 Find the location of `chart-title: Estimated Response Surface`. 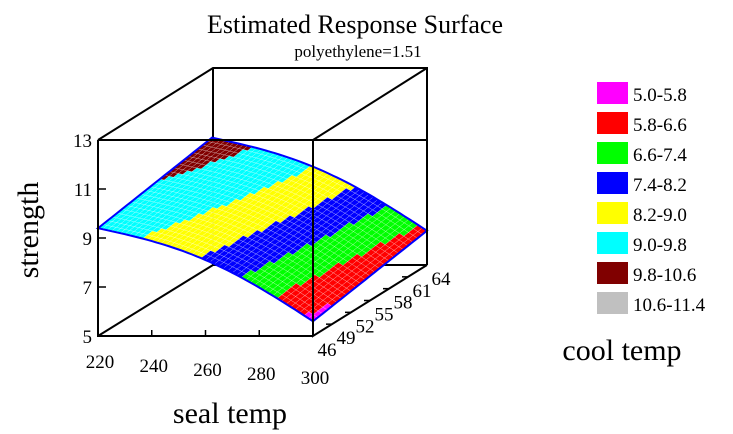

chart-title: Estimated Response Surface is located at coordinates (355, 24).